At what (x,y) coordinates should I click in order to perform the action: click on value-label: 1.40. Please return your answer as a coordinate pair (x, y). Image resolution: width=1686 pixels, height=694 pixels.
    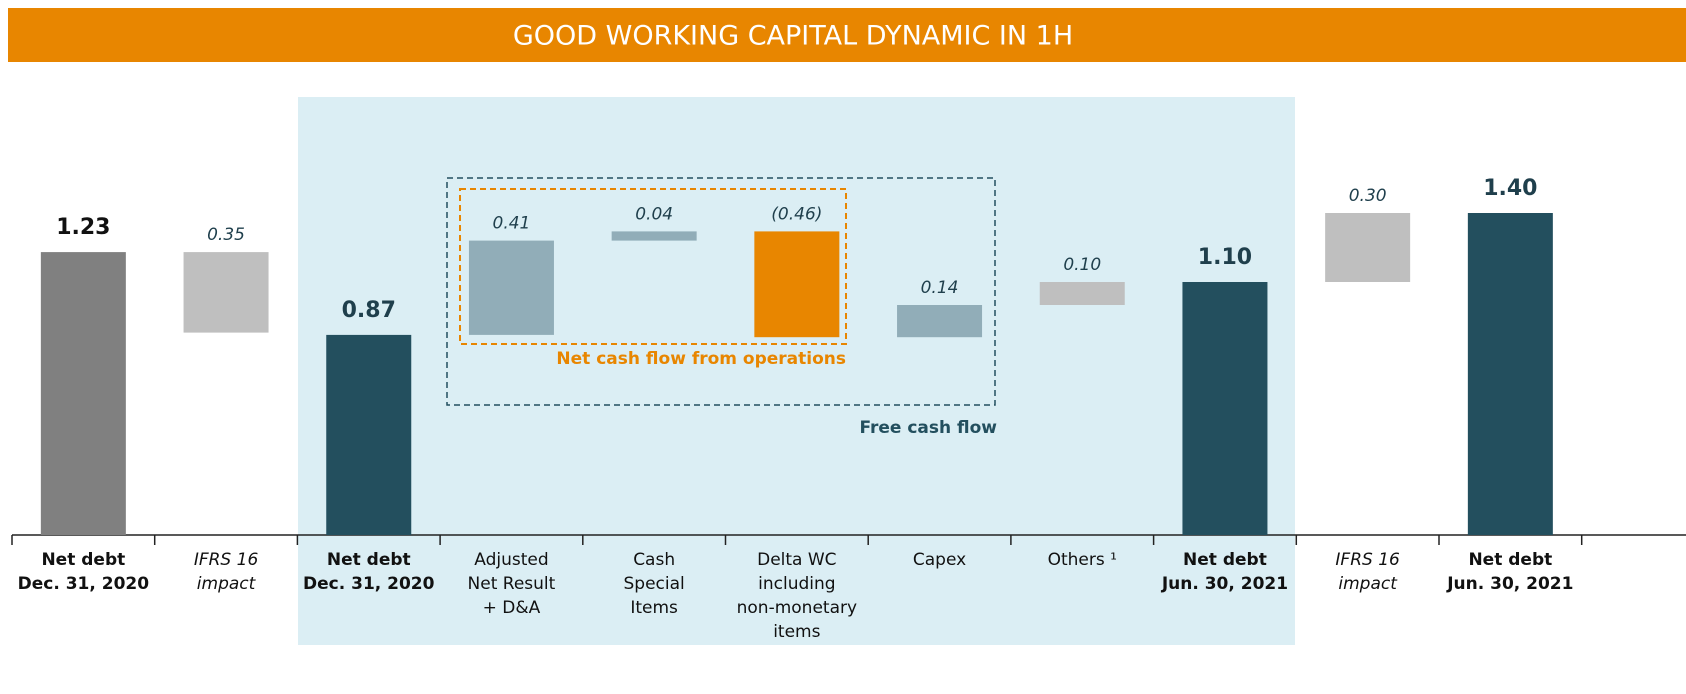
    Looking at the image, I should click on (1510, 188).